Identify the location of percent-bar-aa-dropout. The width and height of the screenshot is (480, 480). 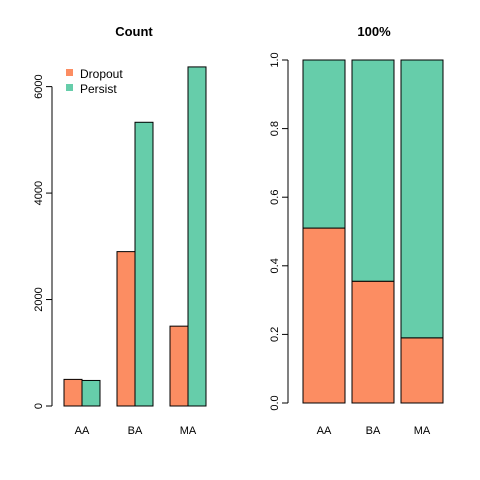
(324, 315).